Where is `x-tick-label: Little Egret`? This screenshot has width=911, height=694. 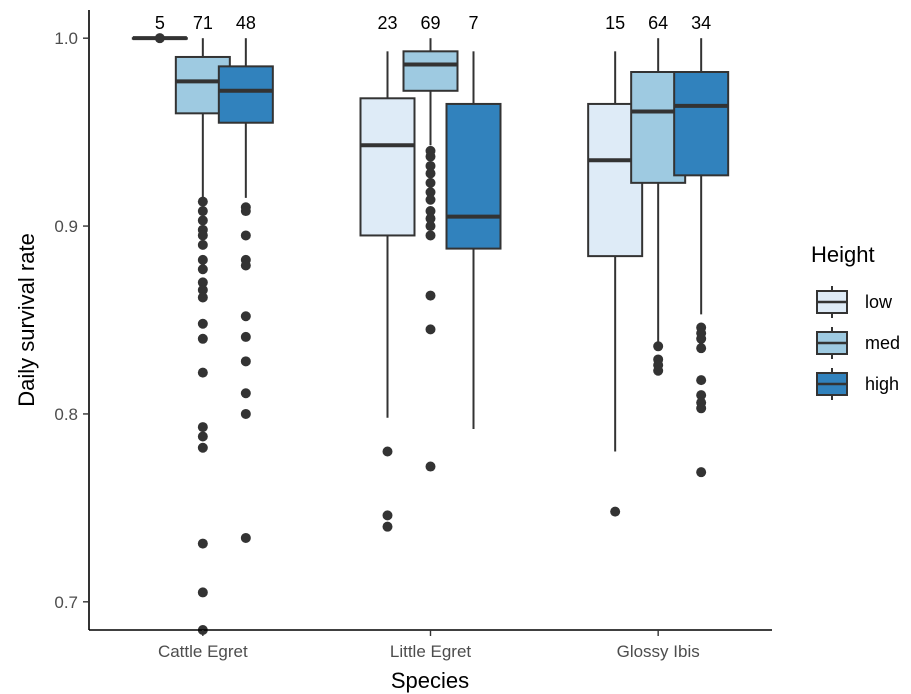 x-tick-label: Little Egret is located at coordinates (431, 651).